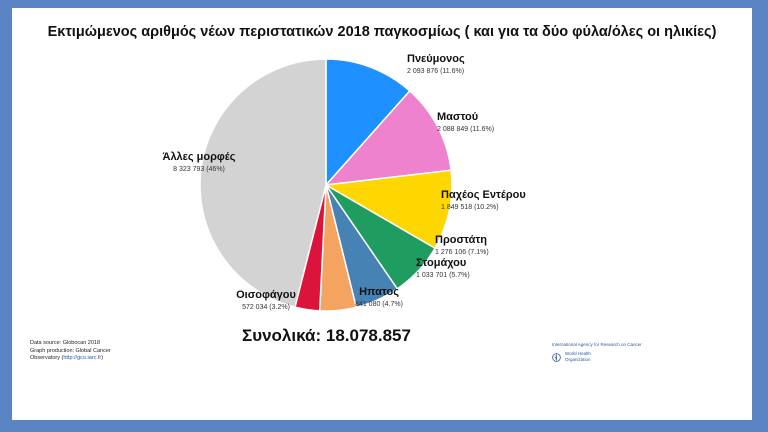  I want to click on slice-label: Πνεύμονος, so click(436, 59).